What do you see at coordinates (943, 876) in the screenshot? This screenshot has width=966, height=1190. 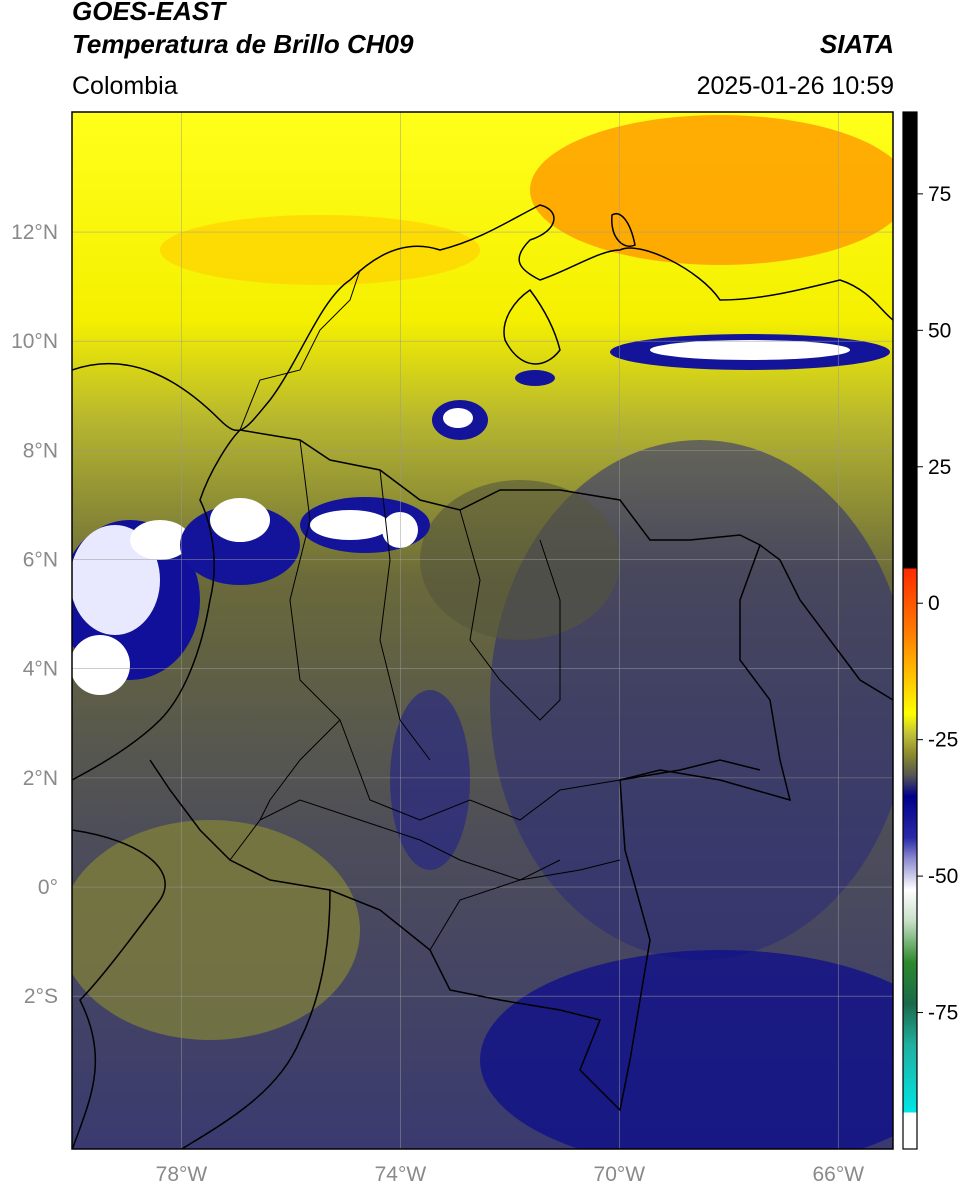 I see `colorbar-tick-label: -50` at bounding box center [943, 876].